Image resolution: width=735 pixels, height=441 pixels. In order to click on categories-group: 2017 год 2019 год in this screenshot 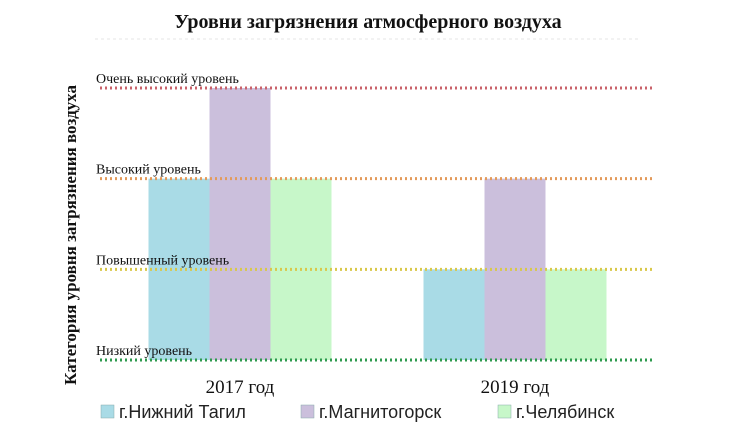, I will do `click(378, 387)`.